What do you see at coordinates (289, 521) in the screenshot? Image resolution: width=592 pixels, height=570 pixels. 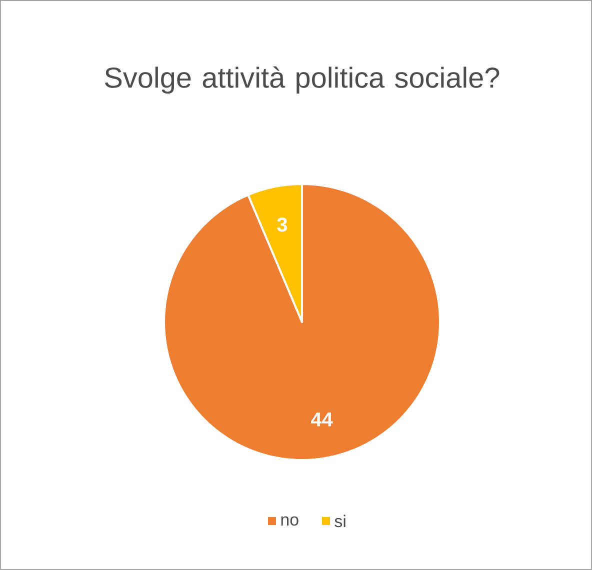 I see `legend-label: no` at bounding box center [289, 521].